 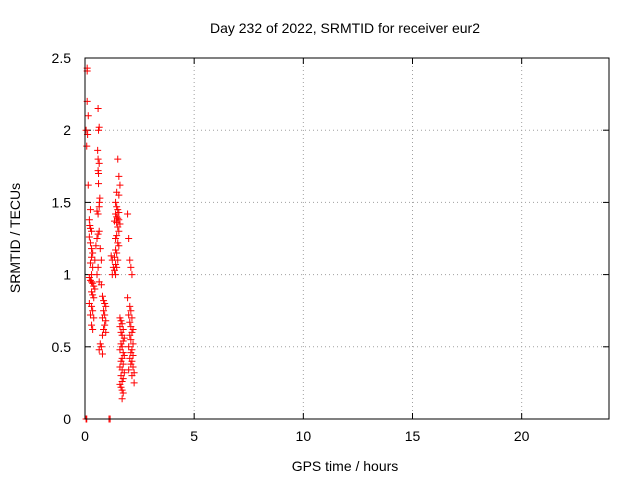 What do you see at coordinates (110, 243) in the screenshot?
I see `data-points` at bounding box center [110, 243].